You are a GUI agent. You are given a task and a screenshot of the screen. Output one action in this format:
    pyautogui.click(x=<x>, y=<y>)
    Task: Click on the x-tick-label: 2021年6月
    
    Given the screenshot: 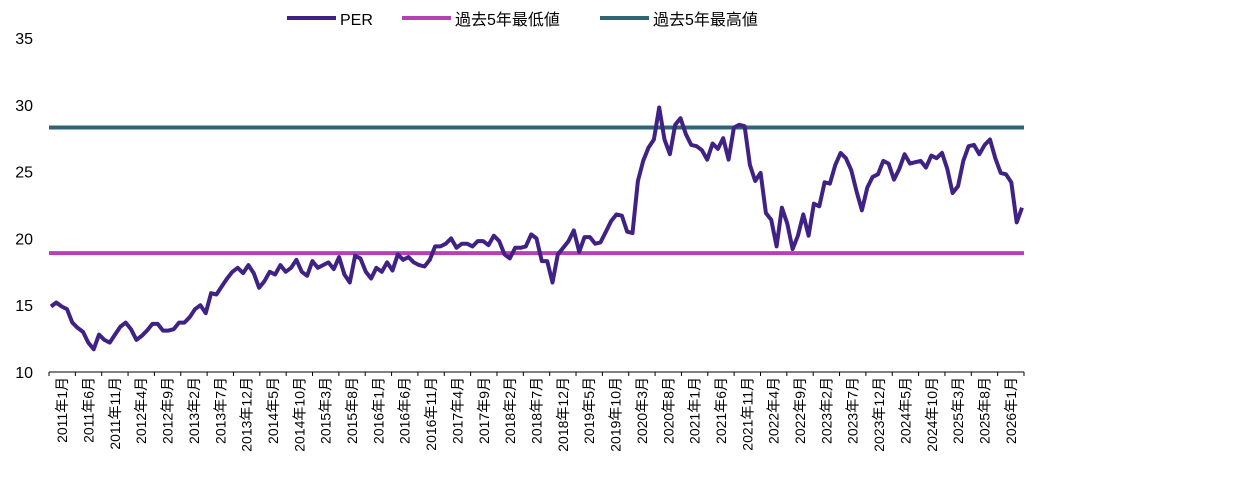 What is the action you would take?
    pyautogui.click(x=721, y=410)
    